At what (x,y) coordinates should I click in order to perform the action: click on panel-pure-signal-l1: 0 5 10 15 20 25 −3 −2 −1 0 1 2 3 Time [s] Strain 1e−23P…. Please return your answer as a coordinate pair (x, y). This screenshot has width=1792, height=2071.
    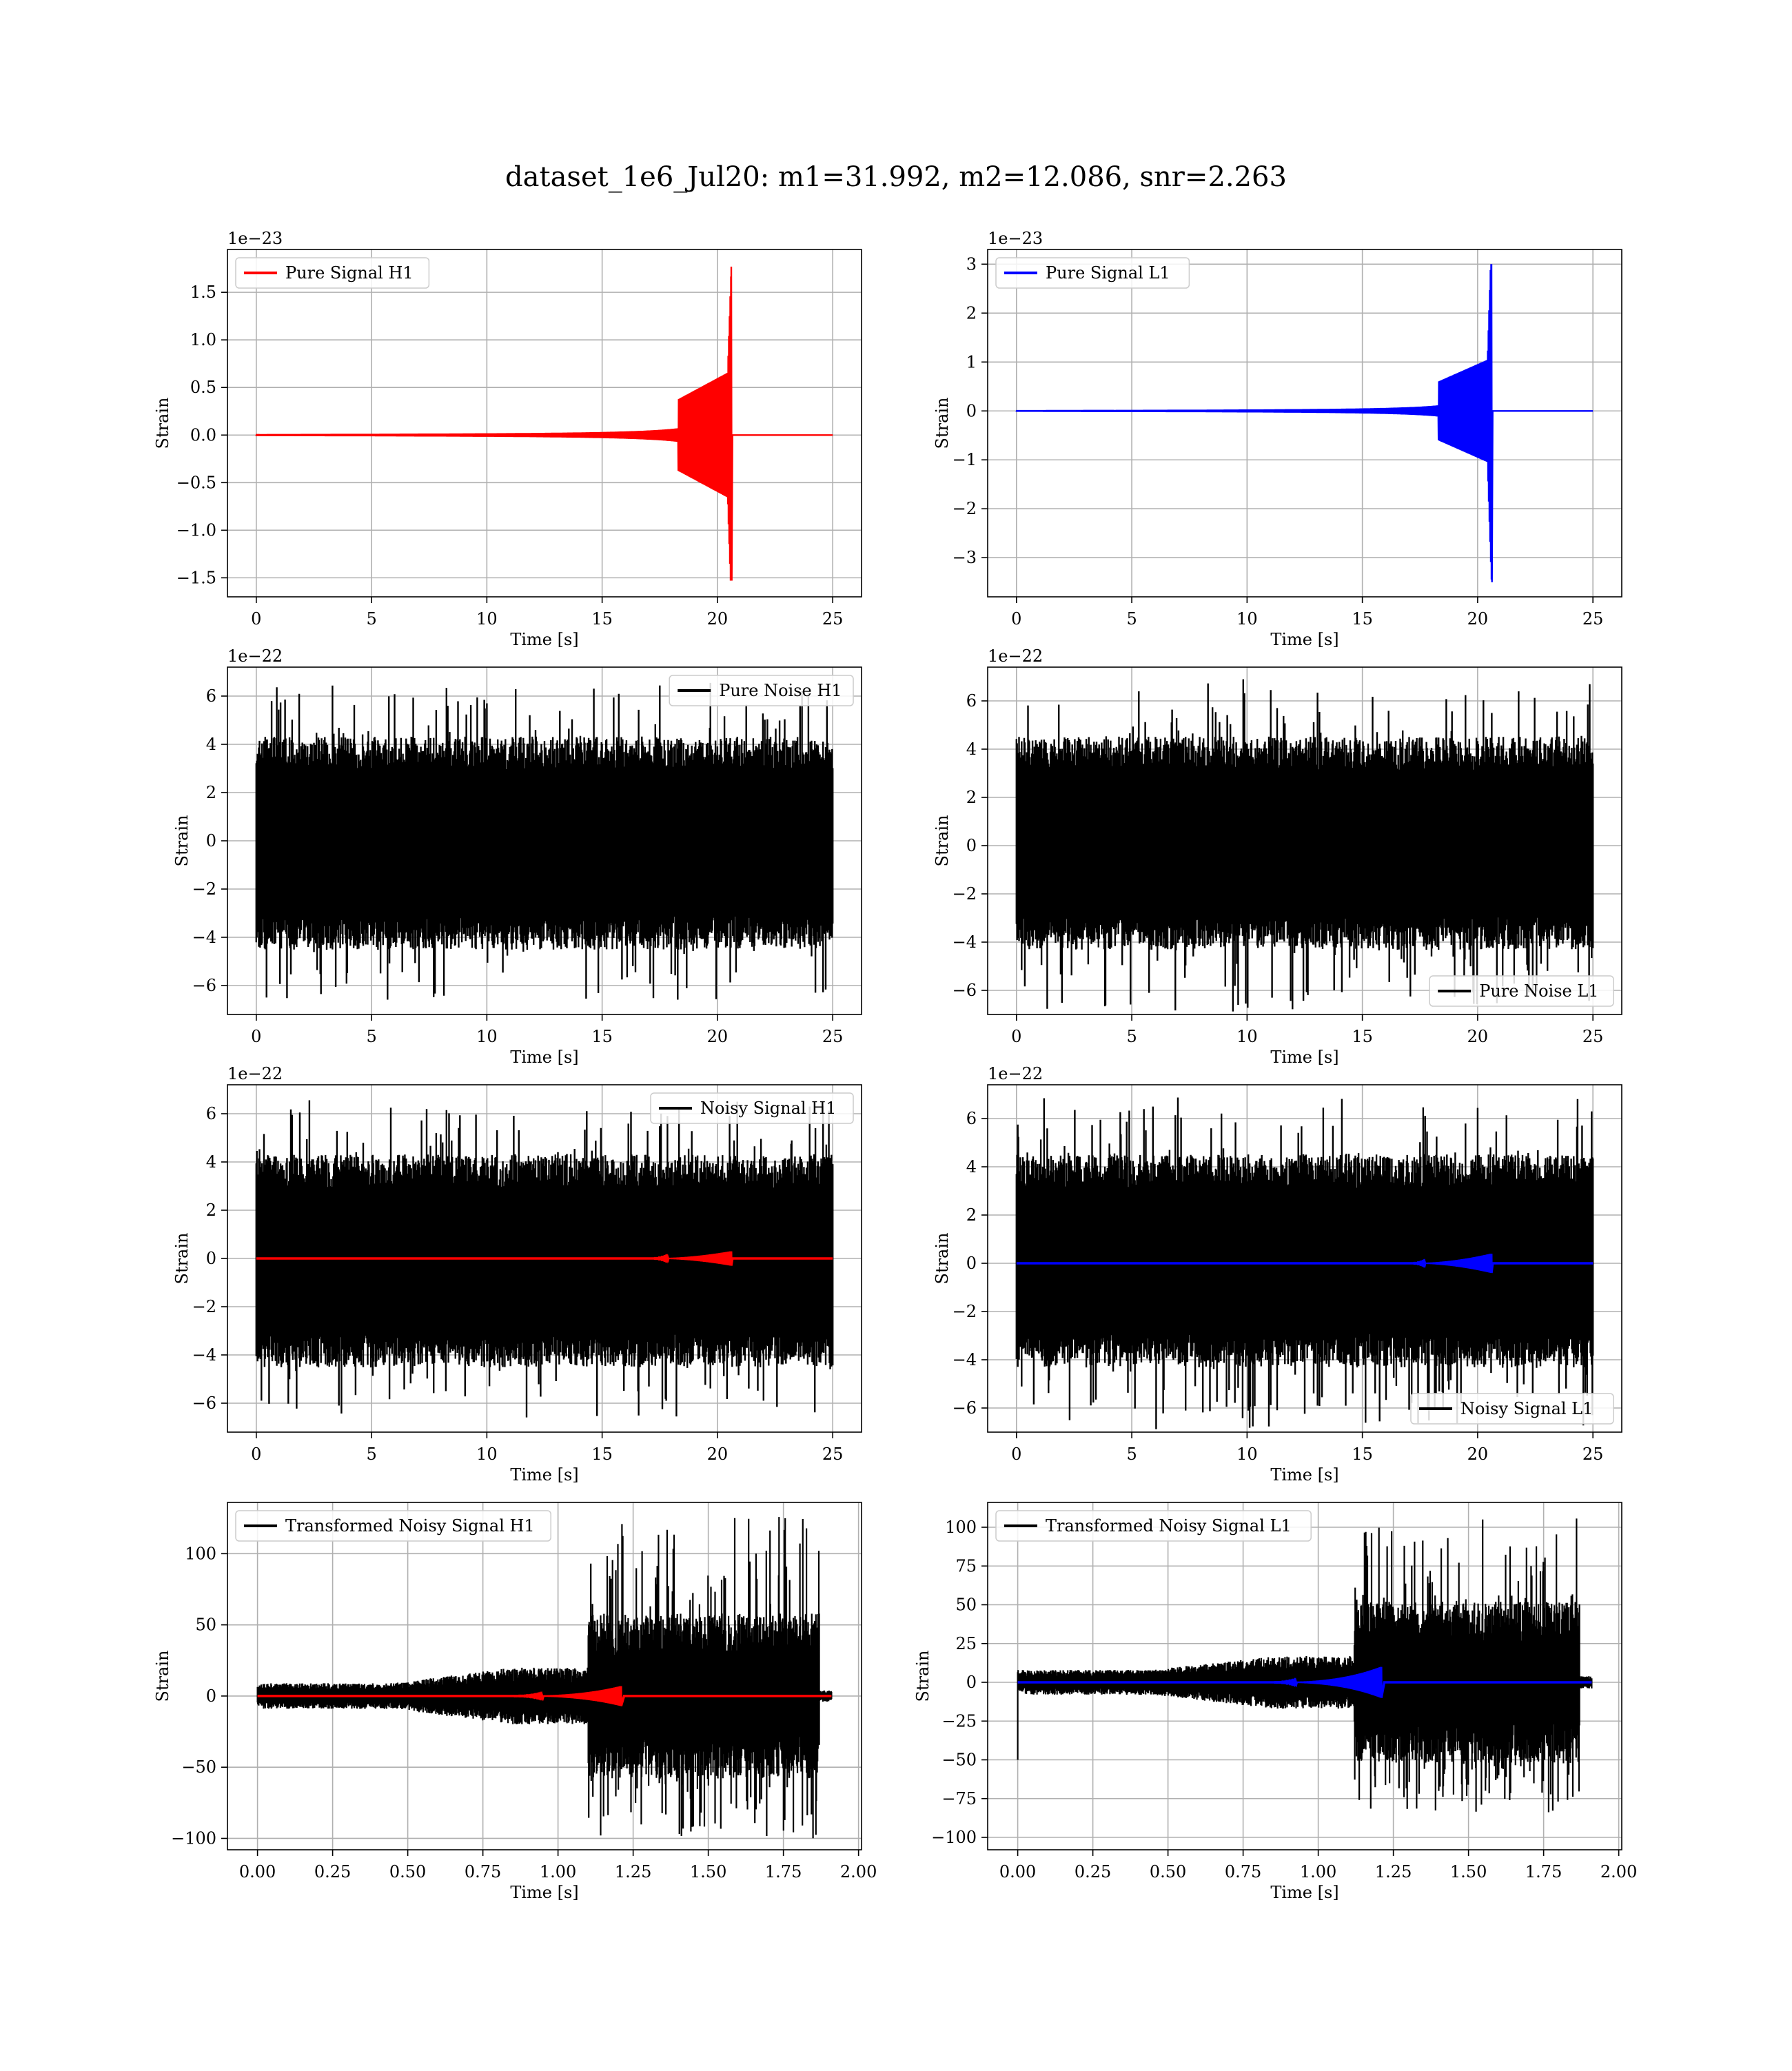
    Looking at the image, I should click on (1277, 439).